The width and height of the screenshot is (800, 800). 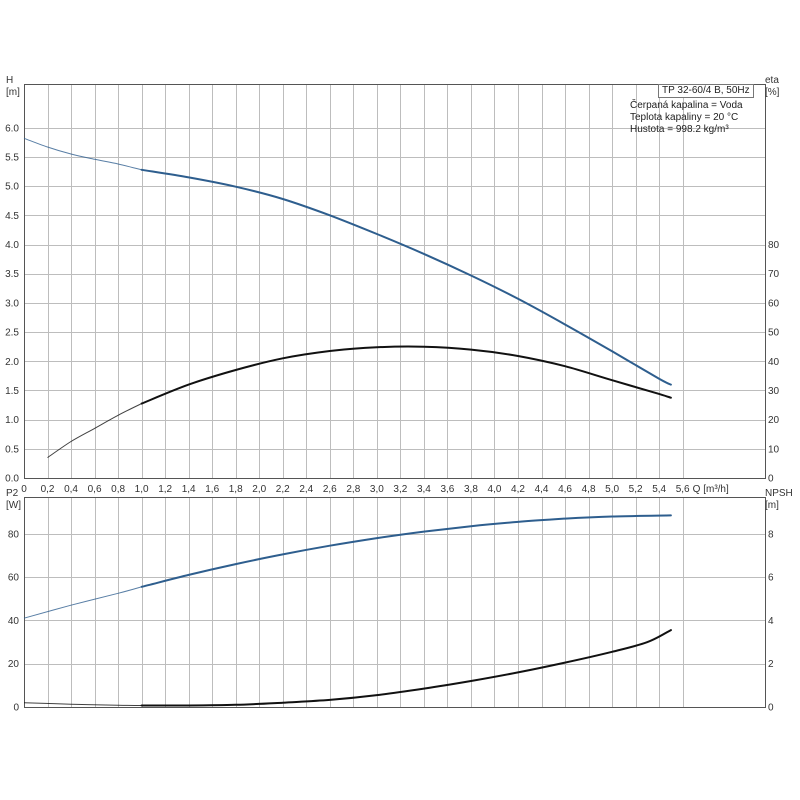 What do you see at coordinates (774, 449) in the screenshot?
I see `y-right-tick-label: 10` at bounding box center [774, 449].